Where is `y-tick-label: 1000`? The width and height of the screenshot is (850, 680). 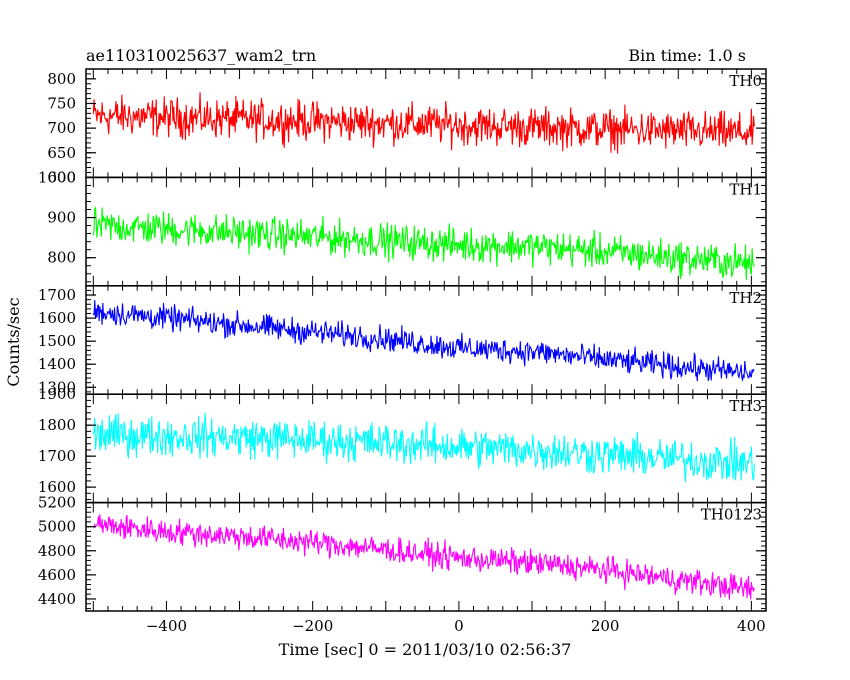
y-tick-label: 1000 is located at coordinates (57, 177).